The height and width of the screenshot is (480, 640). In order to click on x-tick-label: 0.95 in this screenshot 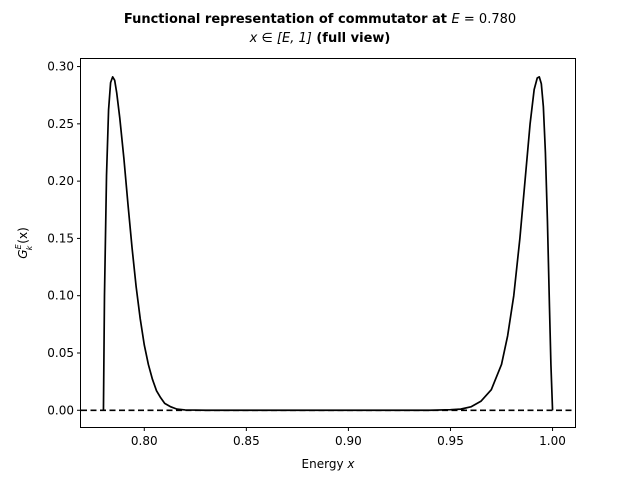, I will do `click(450, 441)`.